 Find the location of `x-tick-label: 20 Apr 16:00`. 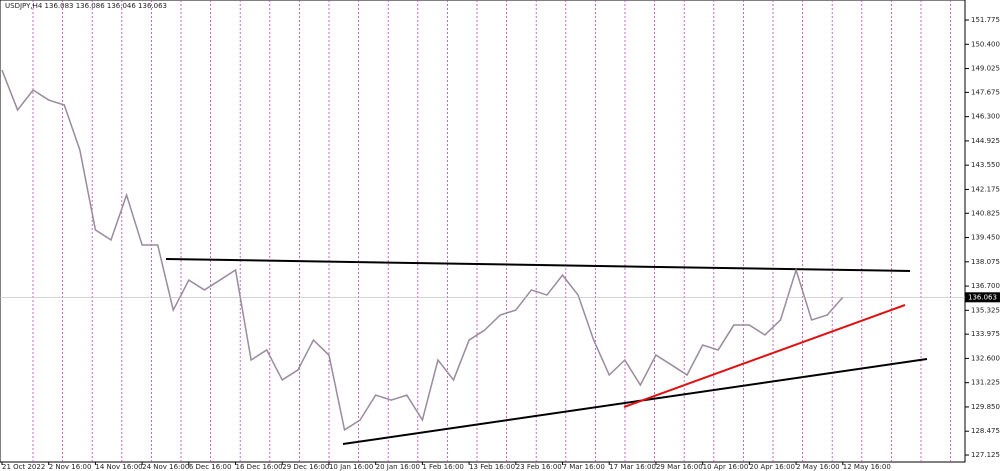

x-tick-label: 20 Apr 16:00 is located at coordinates (772, 467).